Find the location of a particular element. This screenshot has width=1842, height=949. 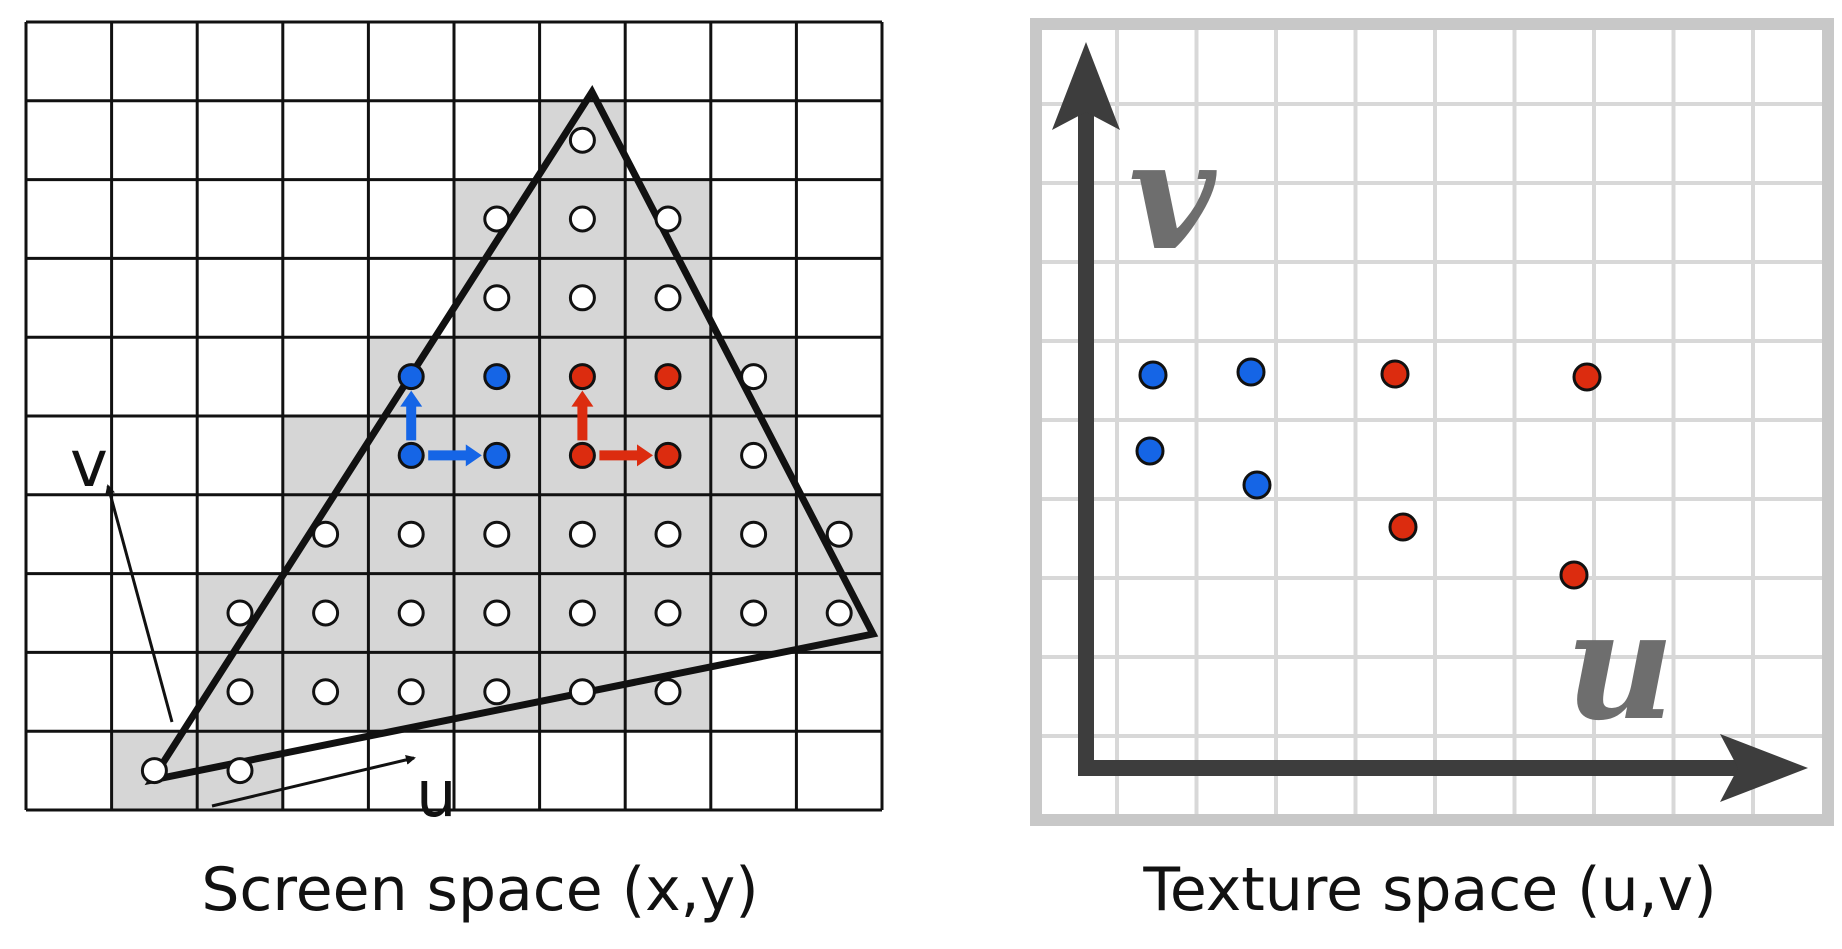

screen-v-axis-arrow is located at coordinates (139, 603).